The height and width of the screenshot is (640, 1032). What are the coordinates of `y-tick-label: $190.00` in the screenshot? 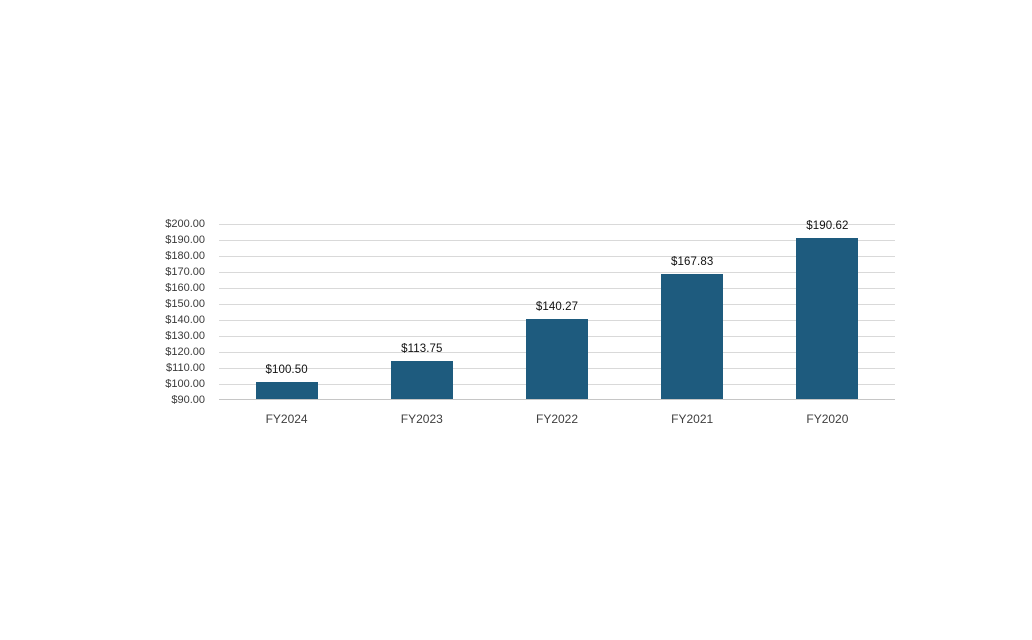 It's located at (185, 240).